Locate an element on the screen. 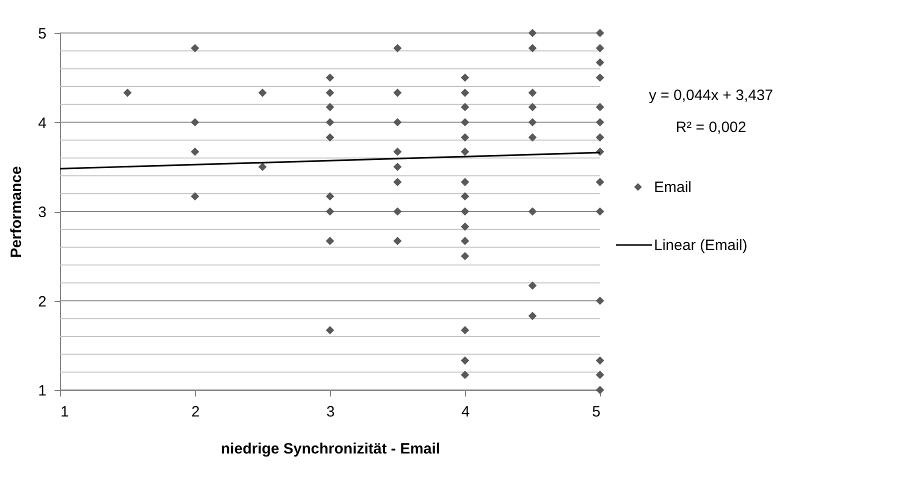 The width and height of the screenshot is (899, 491). x-axis-title: niedrige Synchronizität - Email is located at coordinates (330, 449).